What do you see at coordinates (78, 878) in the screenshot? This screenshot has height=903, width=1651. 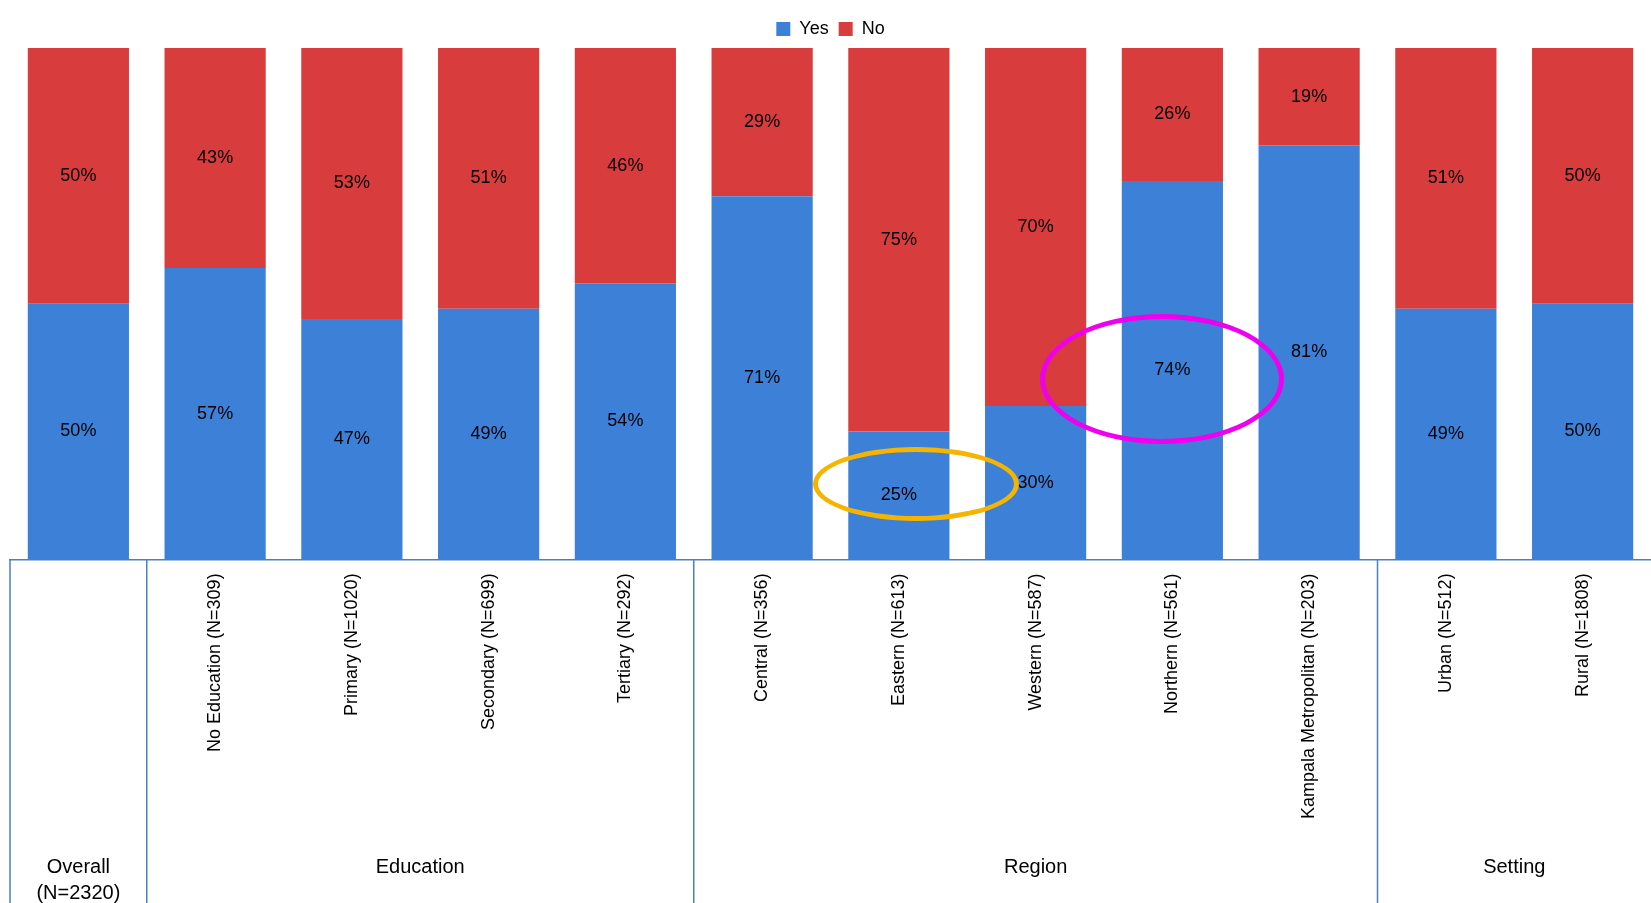 I see `text: Overall (N=2320)` at bounding box center [78, 878].